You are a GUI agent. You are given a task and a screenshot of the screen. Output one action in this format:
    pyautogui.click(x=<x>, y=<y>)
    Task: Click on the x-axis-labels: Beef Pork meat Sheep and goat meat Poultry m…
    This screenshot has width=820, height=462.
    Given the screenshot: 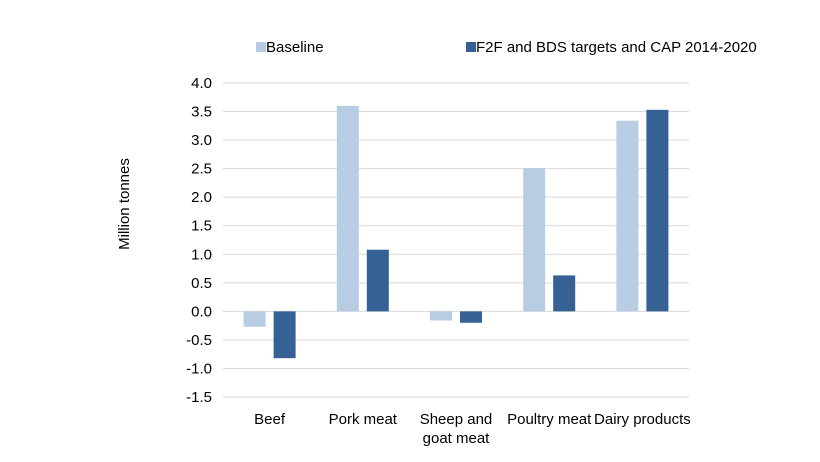 What is the action you would take?
    pyautogui.click(x=472, y=429)
    